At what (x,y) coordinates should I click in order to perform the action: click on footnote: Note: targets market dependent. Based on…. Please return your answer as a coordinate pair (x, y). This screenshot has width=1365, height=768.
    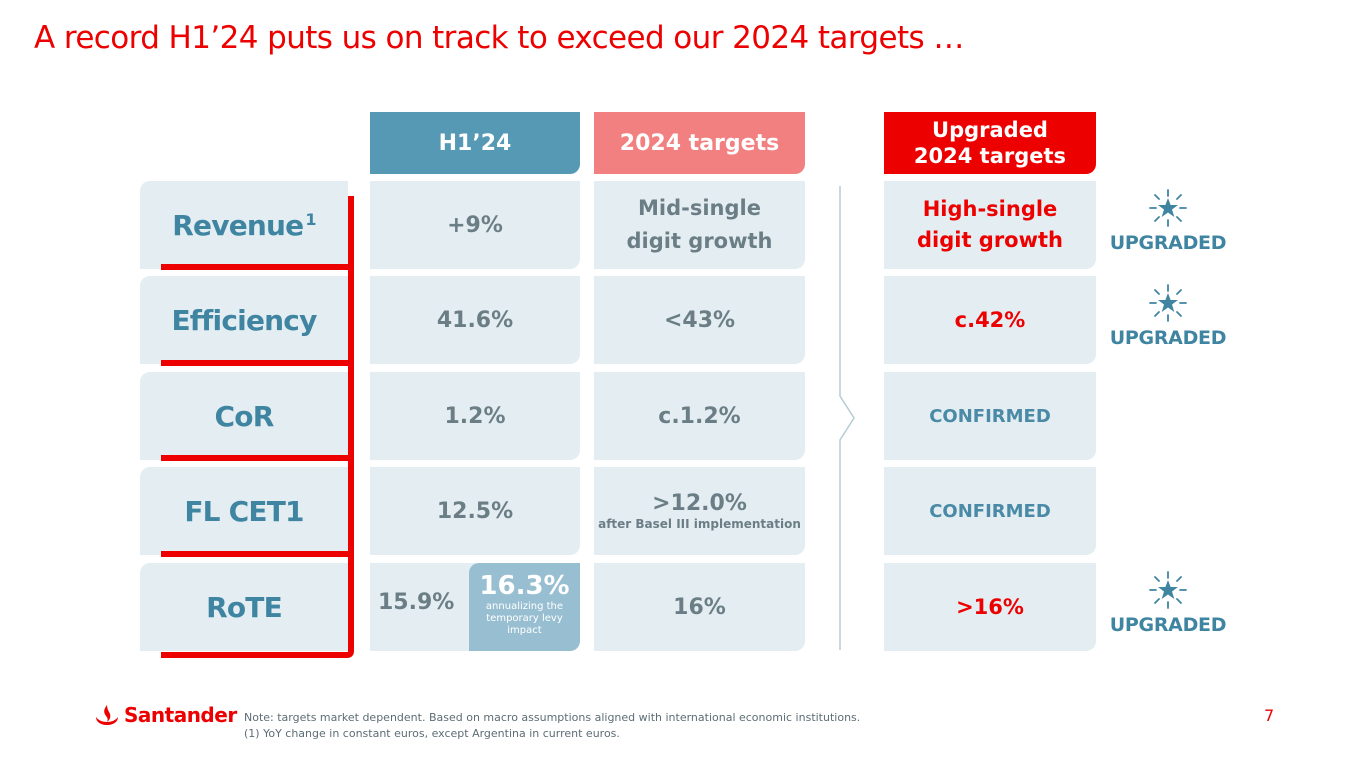
    Looking at the image, I should click on (552, 726).